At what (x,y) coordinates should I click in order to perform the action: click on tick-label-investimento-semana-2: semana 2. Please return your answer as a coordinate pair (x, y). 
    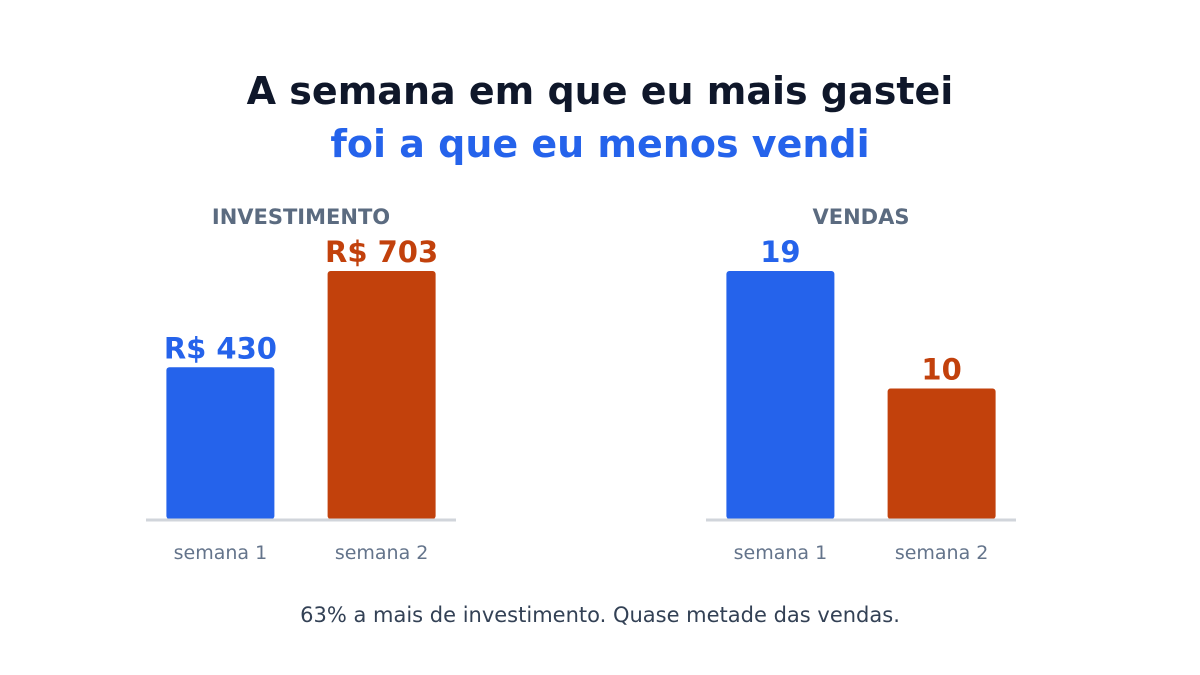
    Looking at the image, I should click on (382, 553).